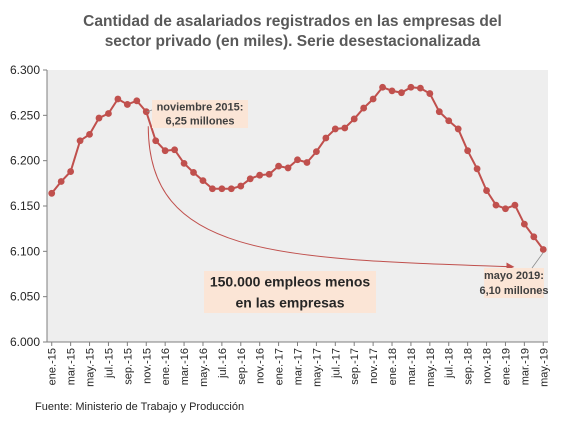 The width and height of the screenshot is (585, 426). Describe the element at coordinates (25, 251) in the screenshot. I see `y-tick-label: 6.100` at that location.